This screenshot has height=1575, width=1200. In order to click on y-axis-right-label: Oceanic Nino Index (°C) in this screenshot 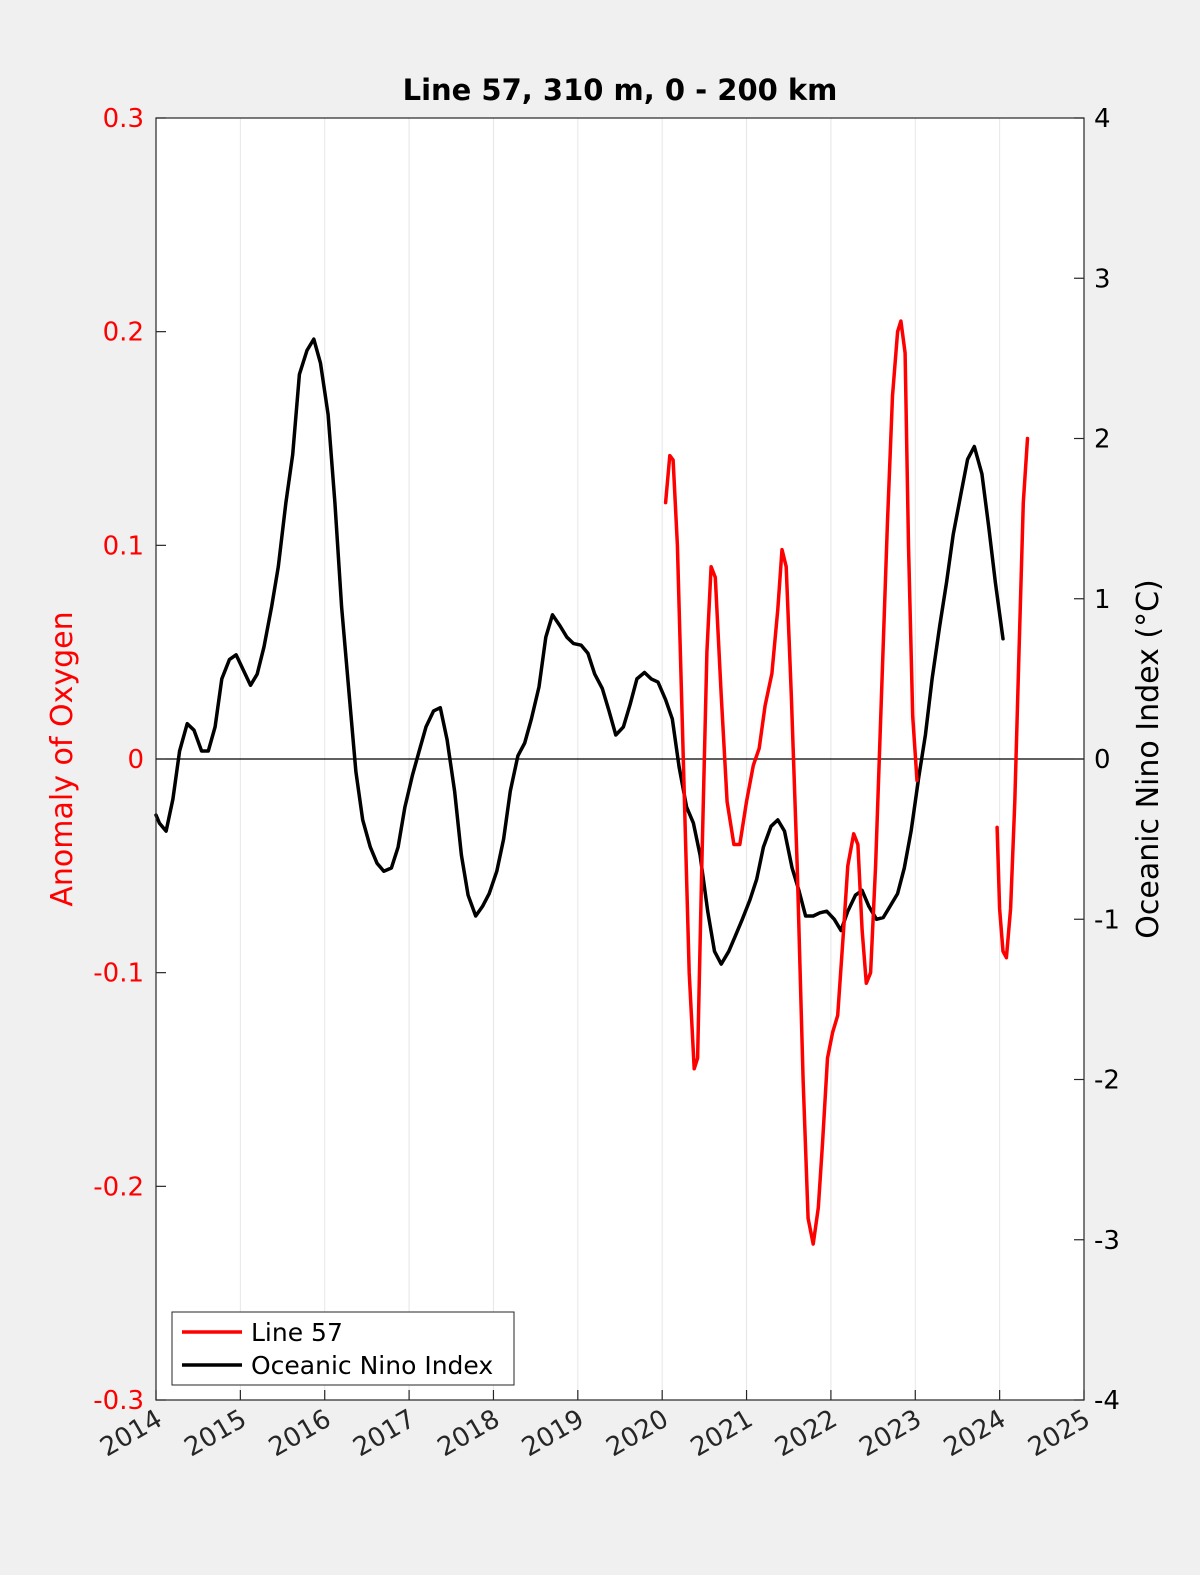, I will do `click(1148, 759)`.